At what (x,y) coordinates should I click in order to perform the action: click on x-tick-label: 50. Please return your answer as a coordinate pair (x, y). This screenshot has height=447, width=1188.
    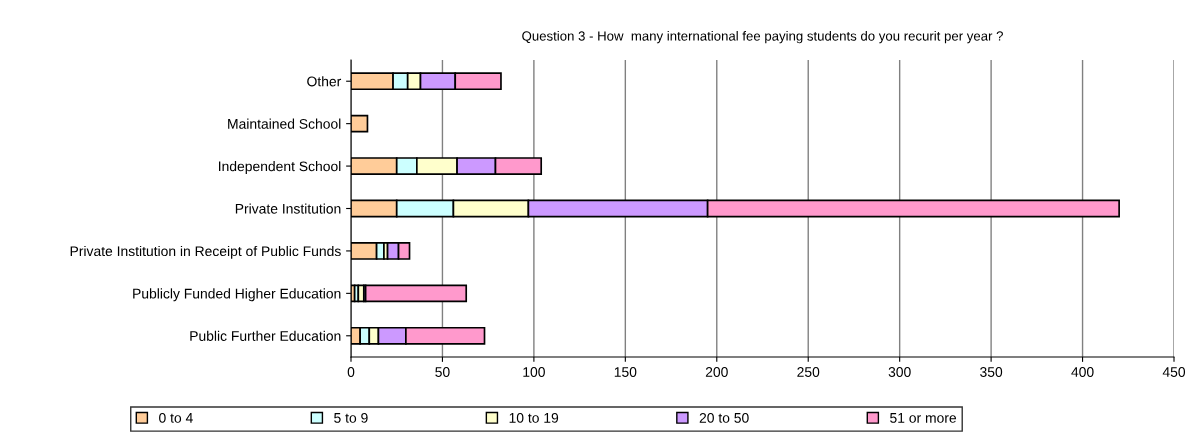
    Looking at the image, I should click on (442, 372).